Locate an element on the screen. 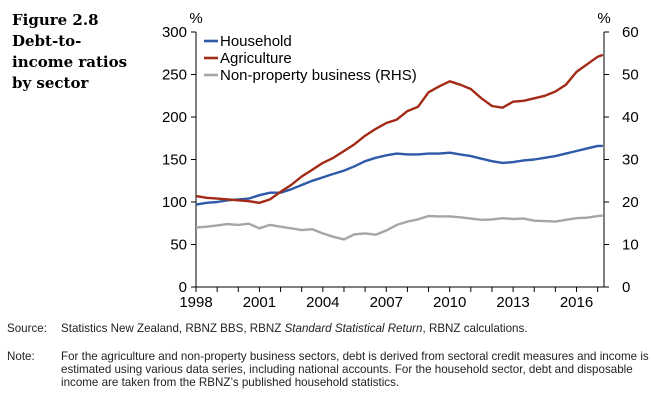 Image resolution: width=652 pixels, height=403 pixels. x-tick-label: 2004 is located at coordinates (322, 302).